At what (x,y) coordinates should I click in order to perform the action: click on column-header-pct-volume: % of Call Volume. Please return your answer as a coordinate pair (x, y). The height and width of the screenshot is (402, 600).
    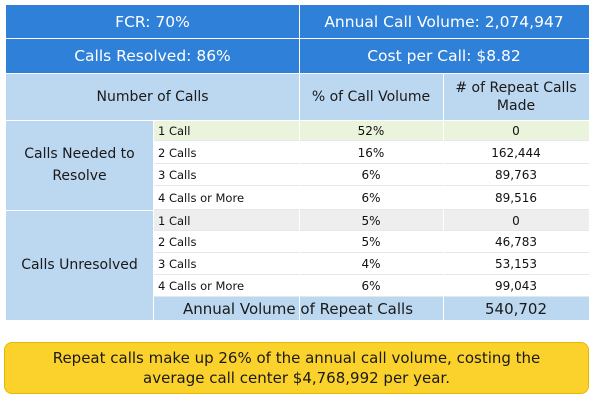
    Looking at the image, I should click on (371, 96).